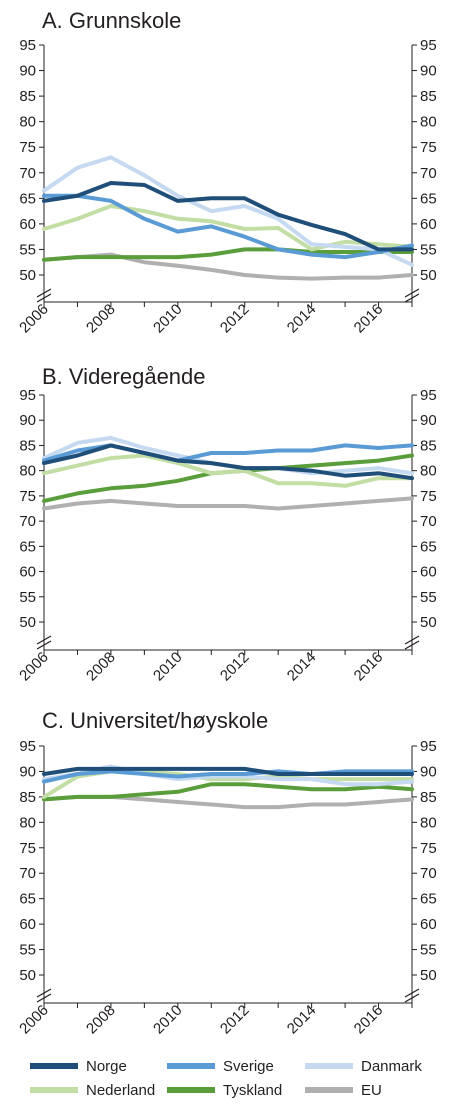  What do you see at coordinates (228, 470) in the screenshot?
I see `series-line-nederland` at bounding box center [228, 470].